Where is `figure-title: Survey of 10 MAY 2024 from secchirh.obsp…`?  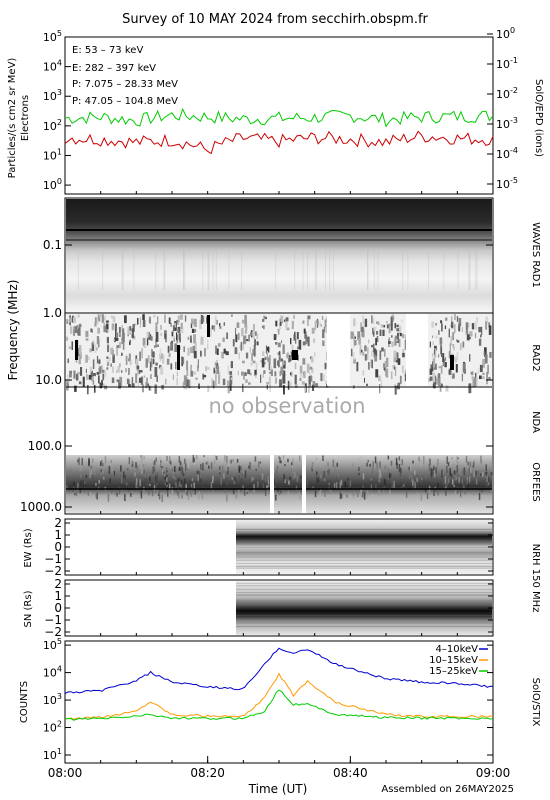 figure-title: Survey of 10 MAY 2024 from secchirh.obsp… is located at coordinates (275, 19).